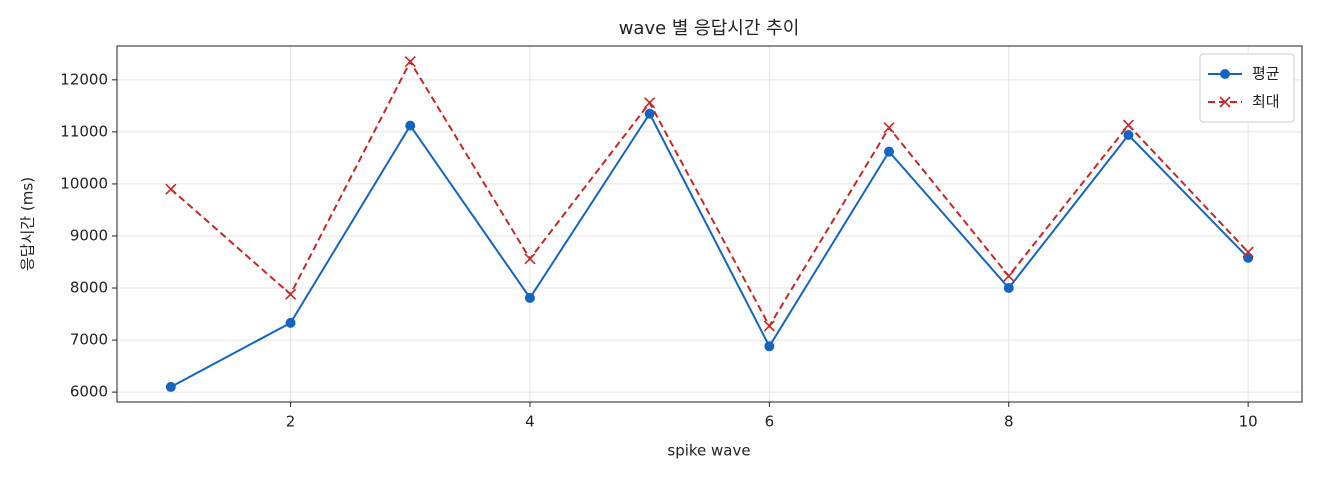  What do you see at coordinates (708, 451) in the screenshot?
I see `x-axis-label: spike wave` at bounding box center [708, 451].